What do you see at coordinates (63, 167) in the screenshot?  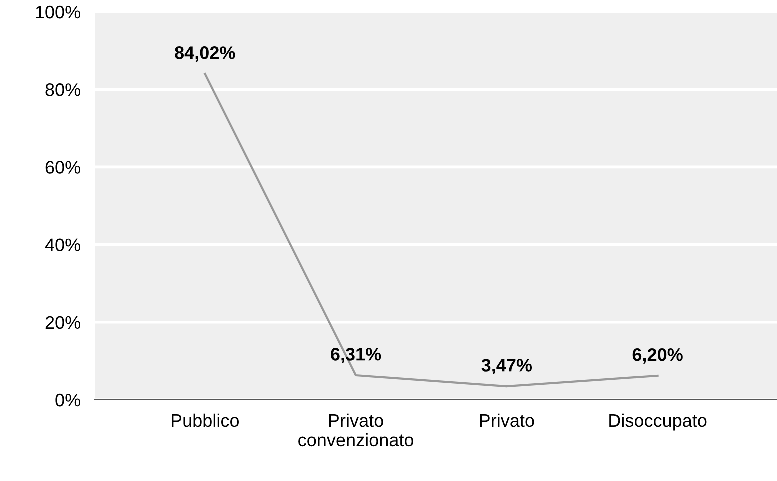 I see `y-tick-label: 60%` at bounding box center [63, 167].